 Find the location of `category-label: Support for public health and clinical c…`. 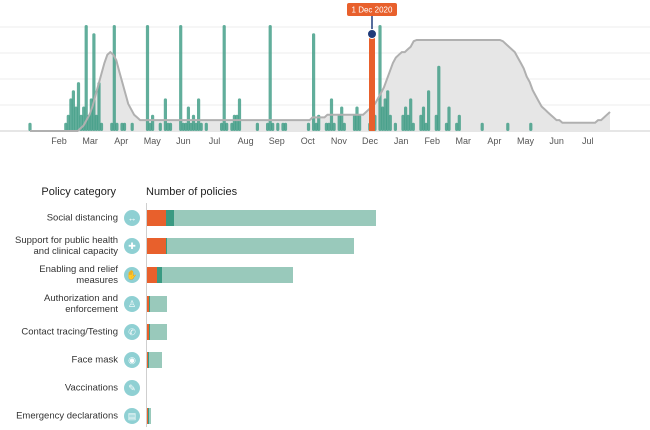

category-label: Support for public health and clinical c… is located at coordinates (66, 246).